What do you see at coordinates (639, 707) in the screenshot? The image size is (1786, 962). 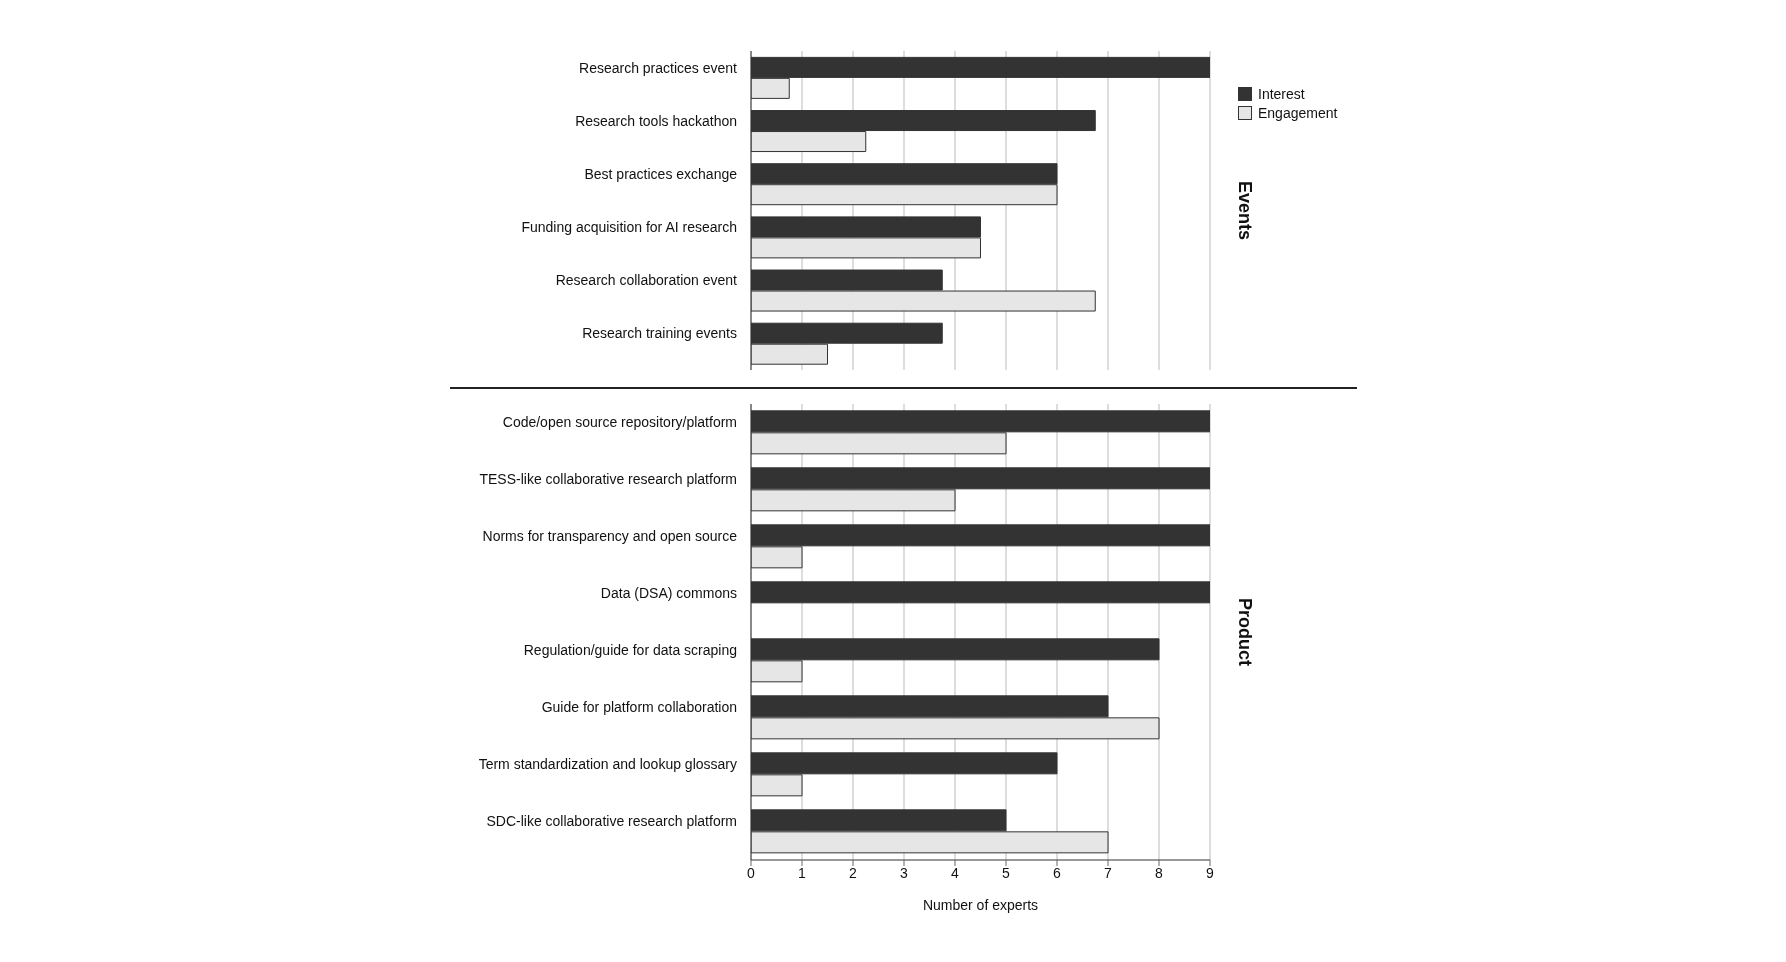 I see `y-tick-label: Guide for platform collaboration` at bounding box center [639, 707].